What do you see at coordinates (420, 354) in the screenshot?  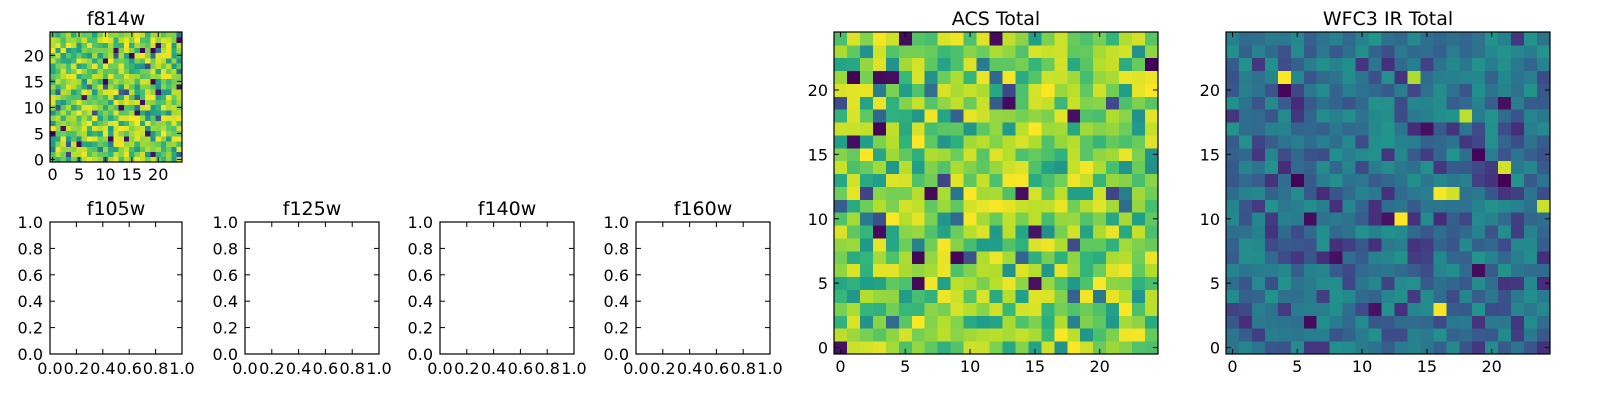 I see `y-tick-label: 0.0` at bounding box center [420, 354].